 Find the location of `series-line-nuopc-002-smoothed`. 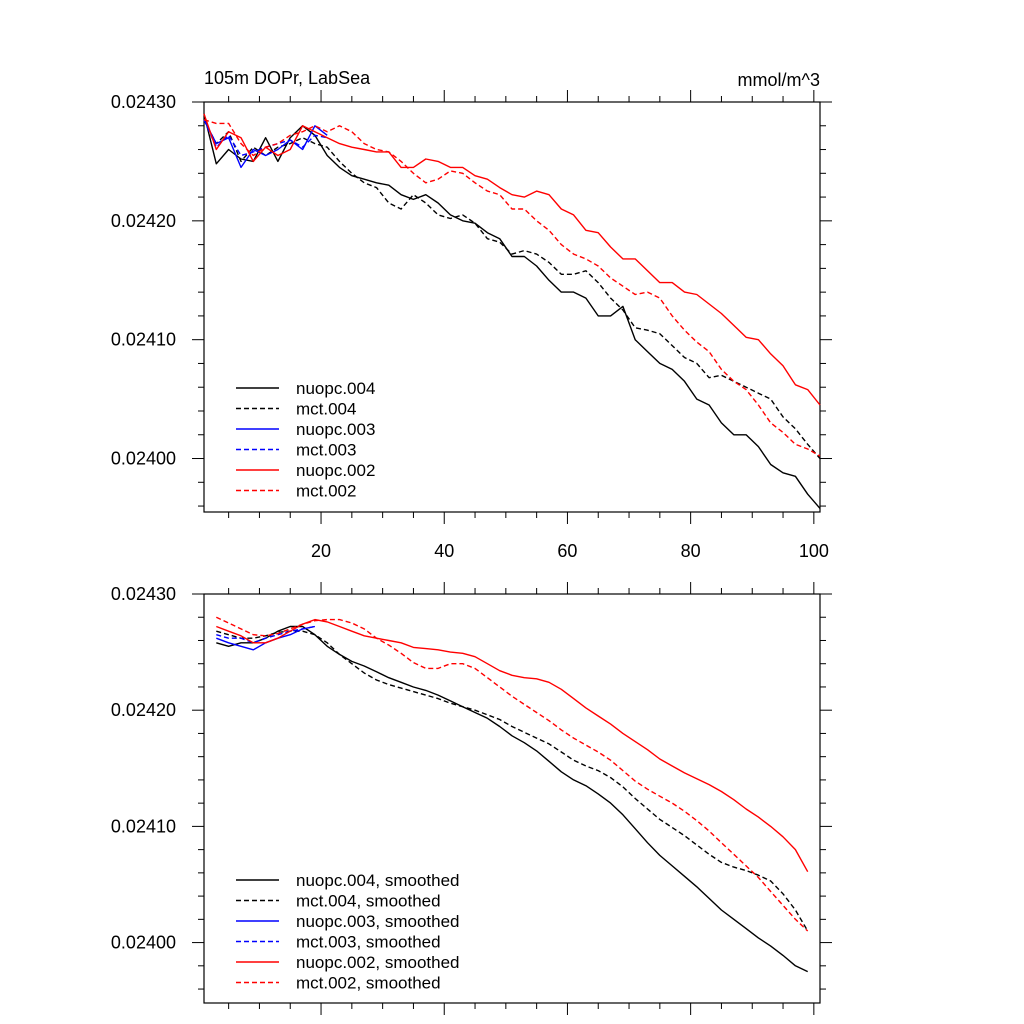

series-line-nuopc-002-smoothed is located at coordinates (512, 745).